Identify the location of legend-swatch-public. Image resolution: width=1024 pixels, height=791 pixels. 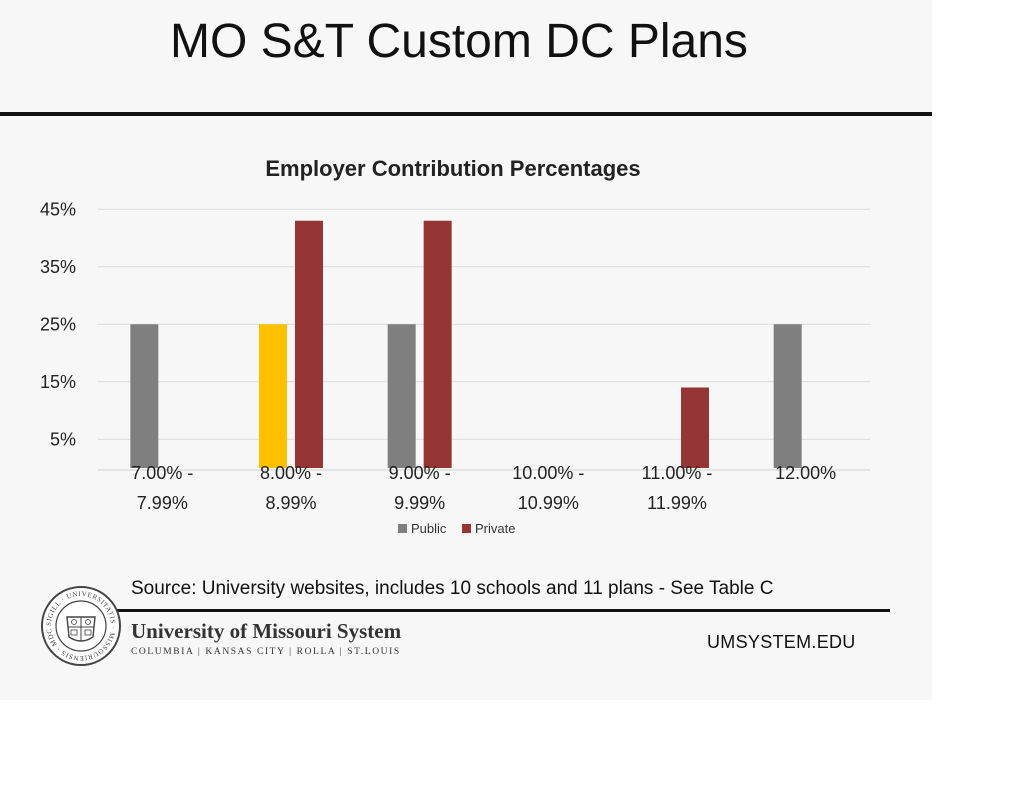
(402, 528).